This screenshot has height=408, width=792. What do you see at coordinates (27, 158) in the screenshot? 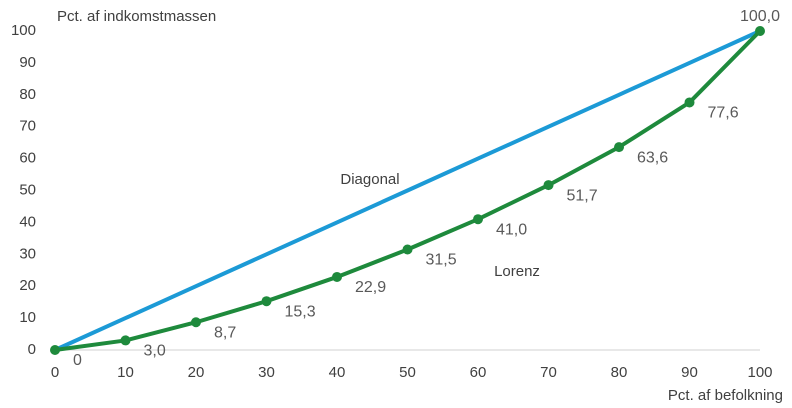
I see `y-tick-label: 60` at bounding box center [27, 158].